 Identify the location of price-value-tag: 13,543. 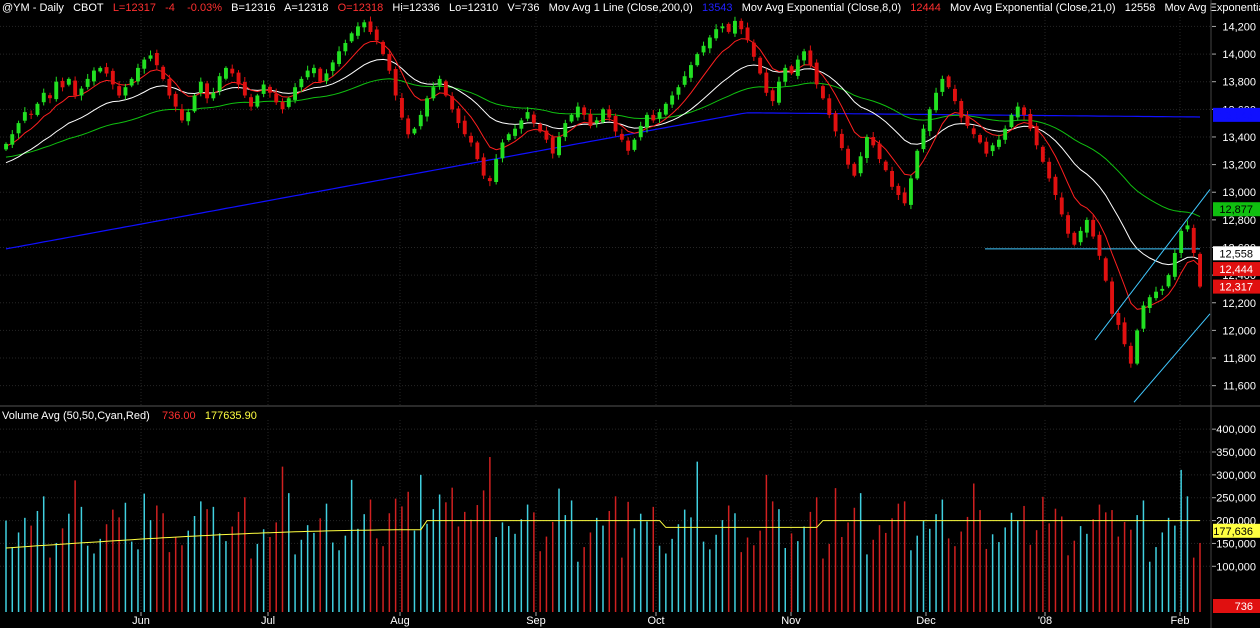
(1236, 116).